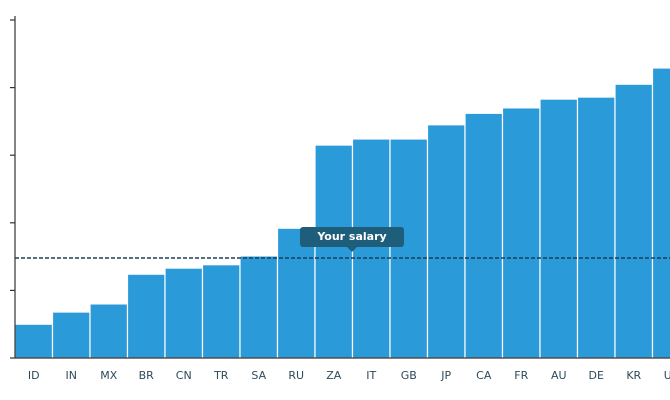  Describe the element at coordinates (108, 375) in the screenshot. I see `x-tick-label: MX` at that location.